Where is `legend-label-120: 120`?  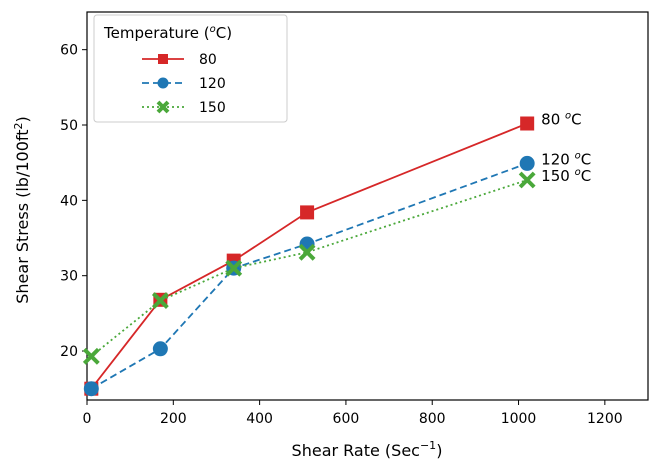 legend-label-120: 120 is located at coordinates (212, 84).